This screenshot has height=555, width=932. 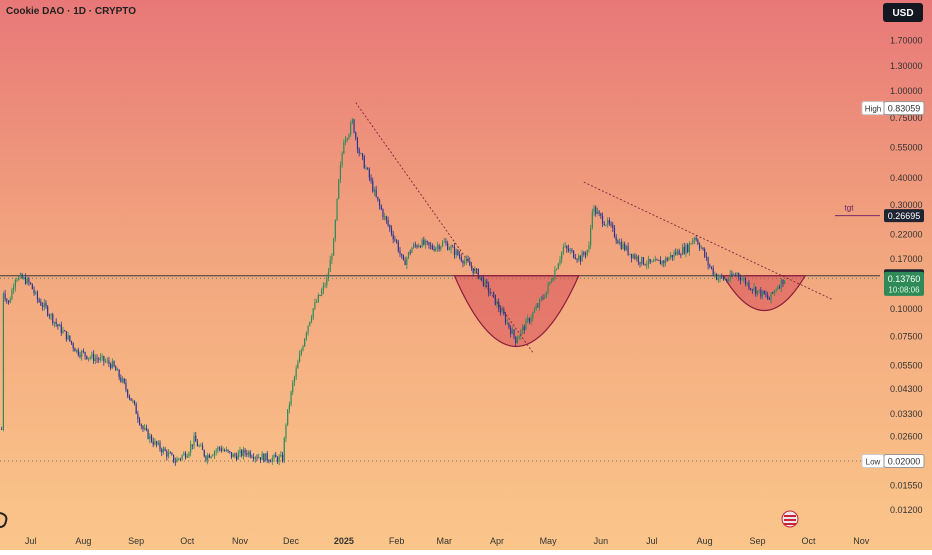 What do you see at coordinates (903, 12) in the screenshot?
I see `currency-badge: USD` at bounding box center [903, 12].